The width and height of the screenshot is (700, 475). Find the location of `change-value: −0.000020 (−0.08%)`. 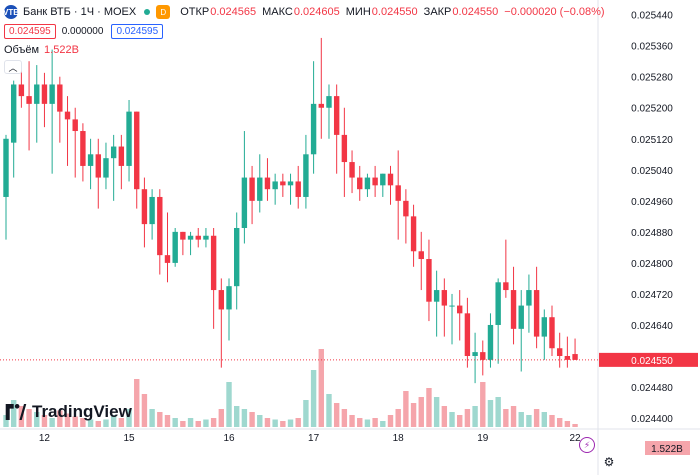

change-value: −0.000020 (−0.08%) is located at coordinates (554, 12).